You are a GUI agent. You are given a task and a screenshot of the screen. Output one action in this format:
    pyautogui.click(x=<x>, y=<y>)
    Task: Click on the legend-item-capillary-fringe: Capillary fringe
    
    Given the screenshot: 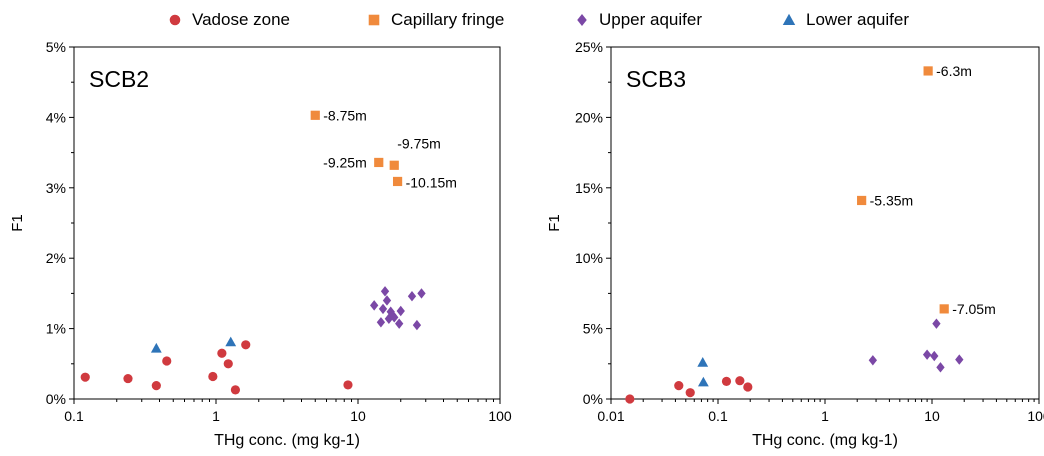 What is the action you would take?
    pyautogui.click(x=435, y=20)
    